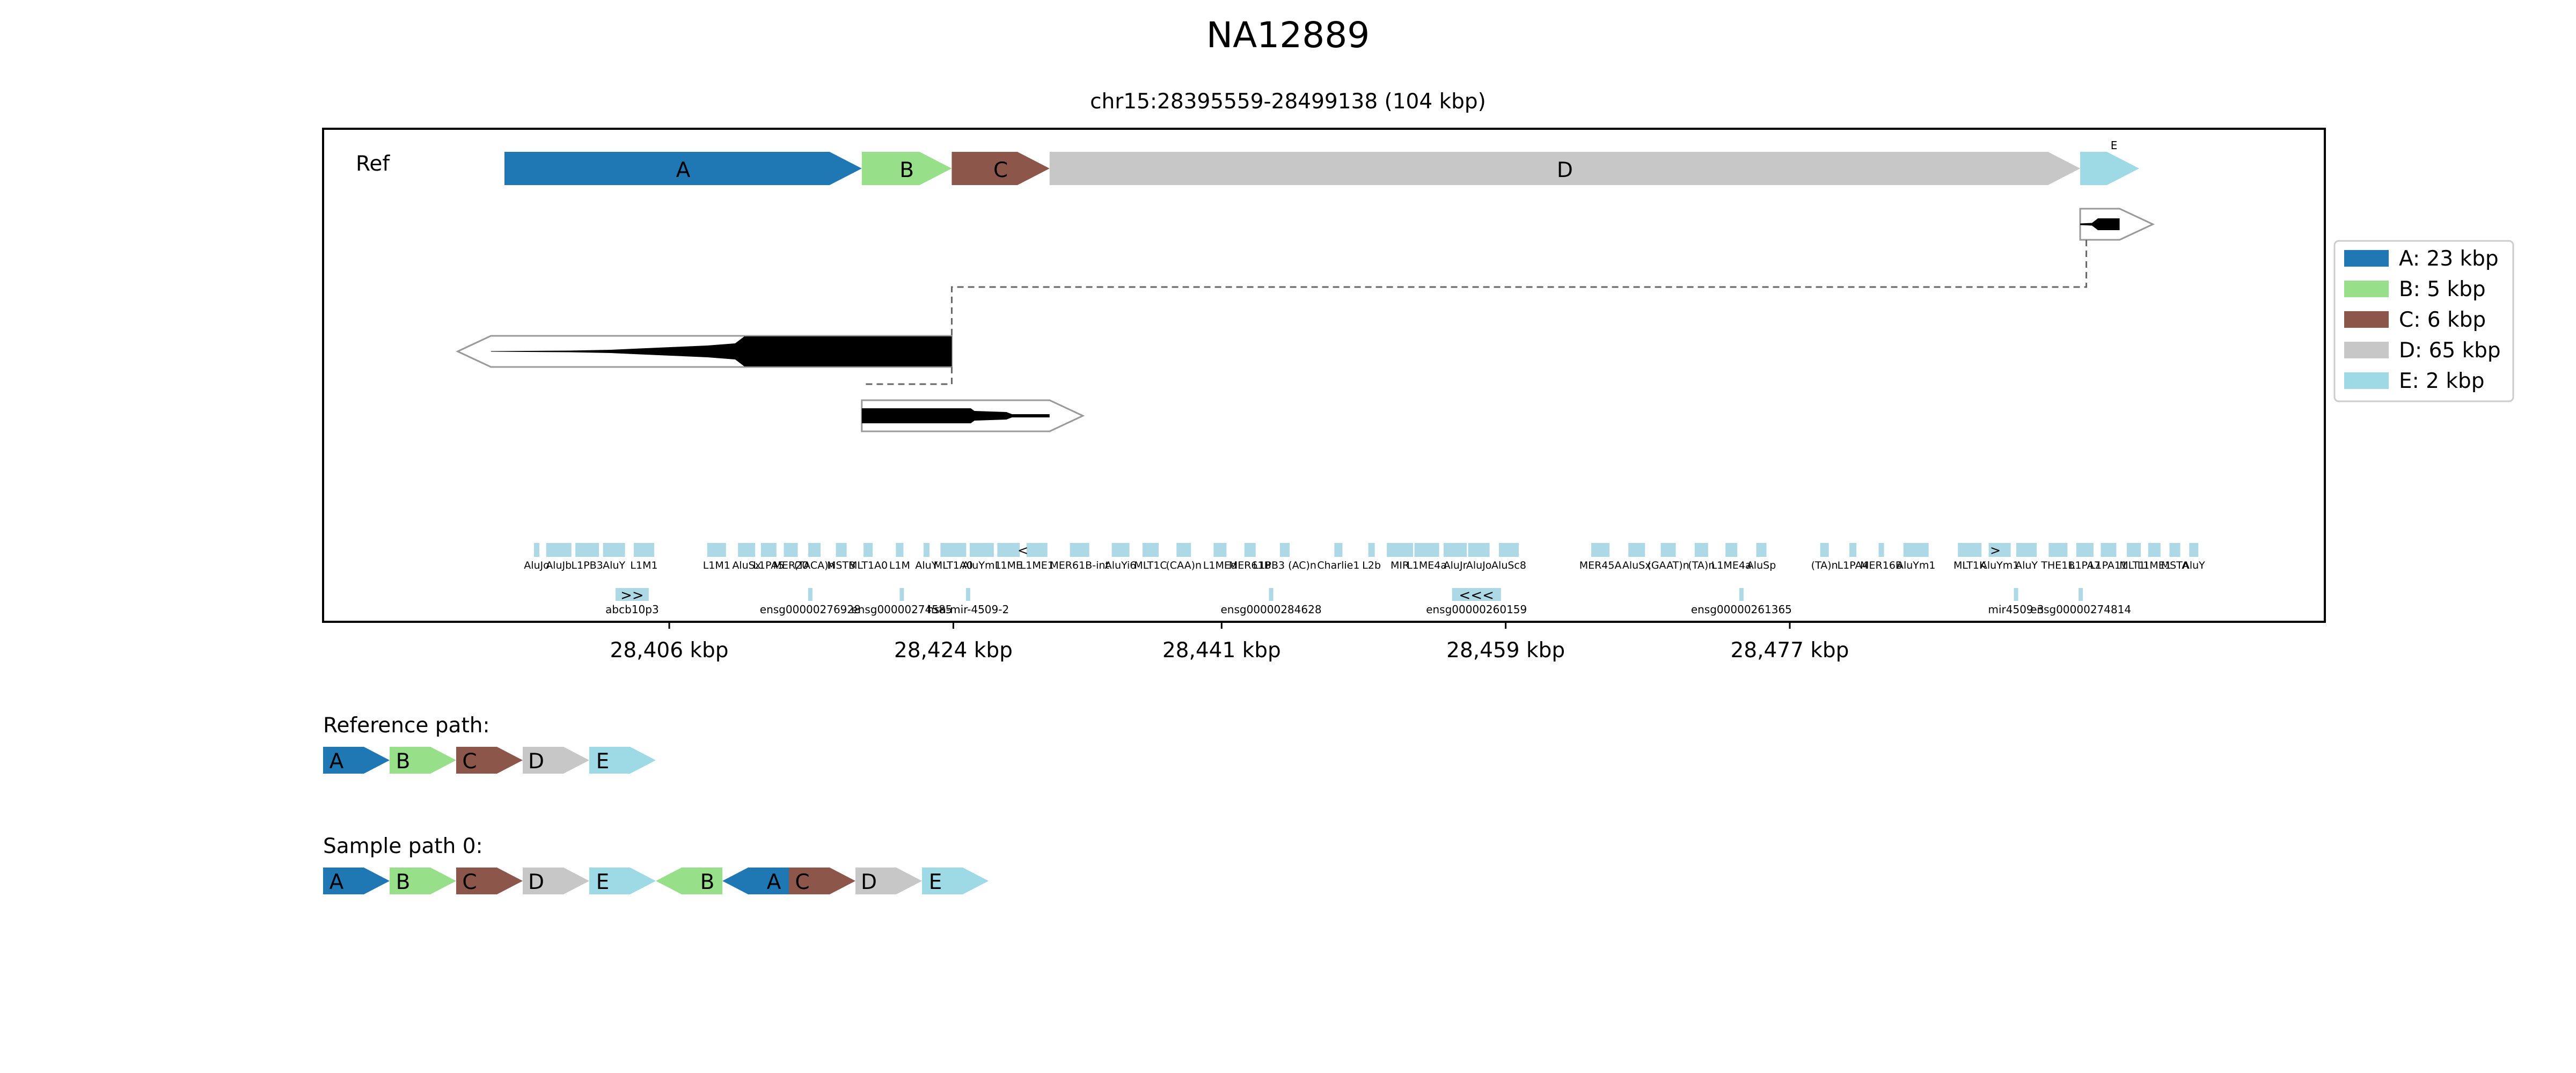 The width and height of the screenshot is (2576, 1073). Describe the element at coordinates (1288, 35) in the screenshot. I see `figure-title: NA12889` at that location.